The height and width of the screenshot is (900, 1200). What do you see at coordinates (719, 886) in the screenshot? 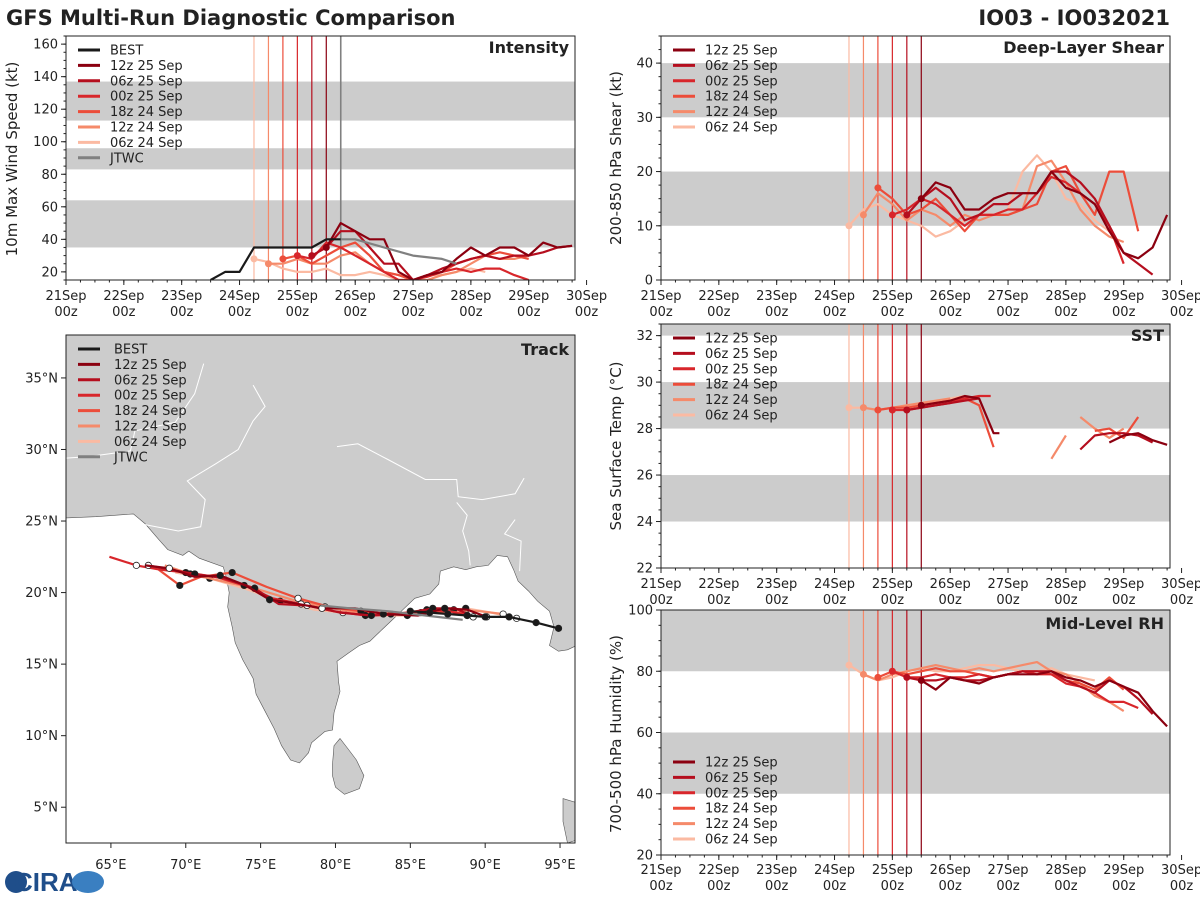
I see `rh-xtick-label-1-1: 00z` at bounding box center [719, 886].